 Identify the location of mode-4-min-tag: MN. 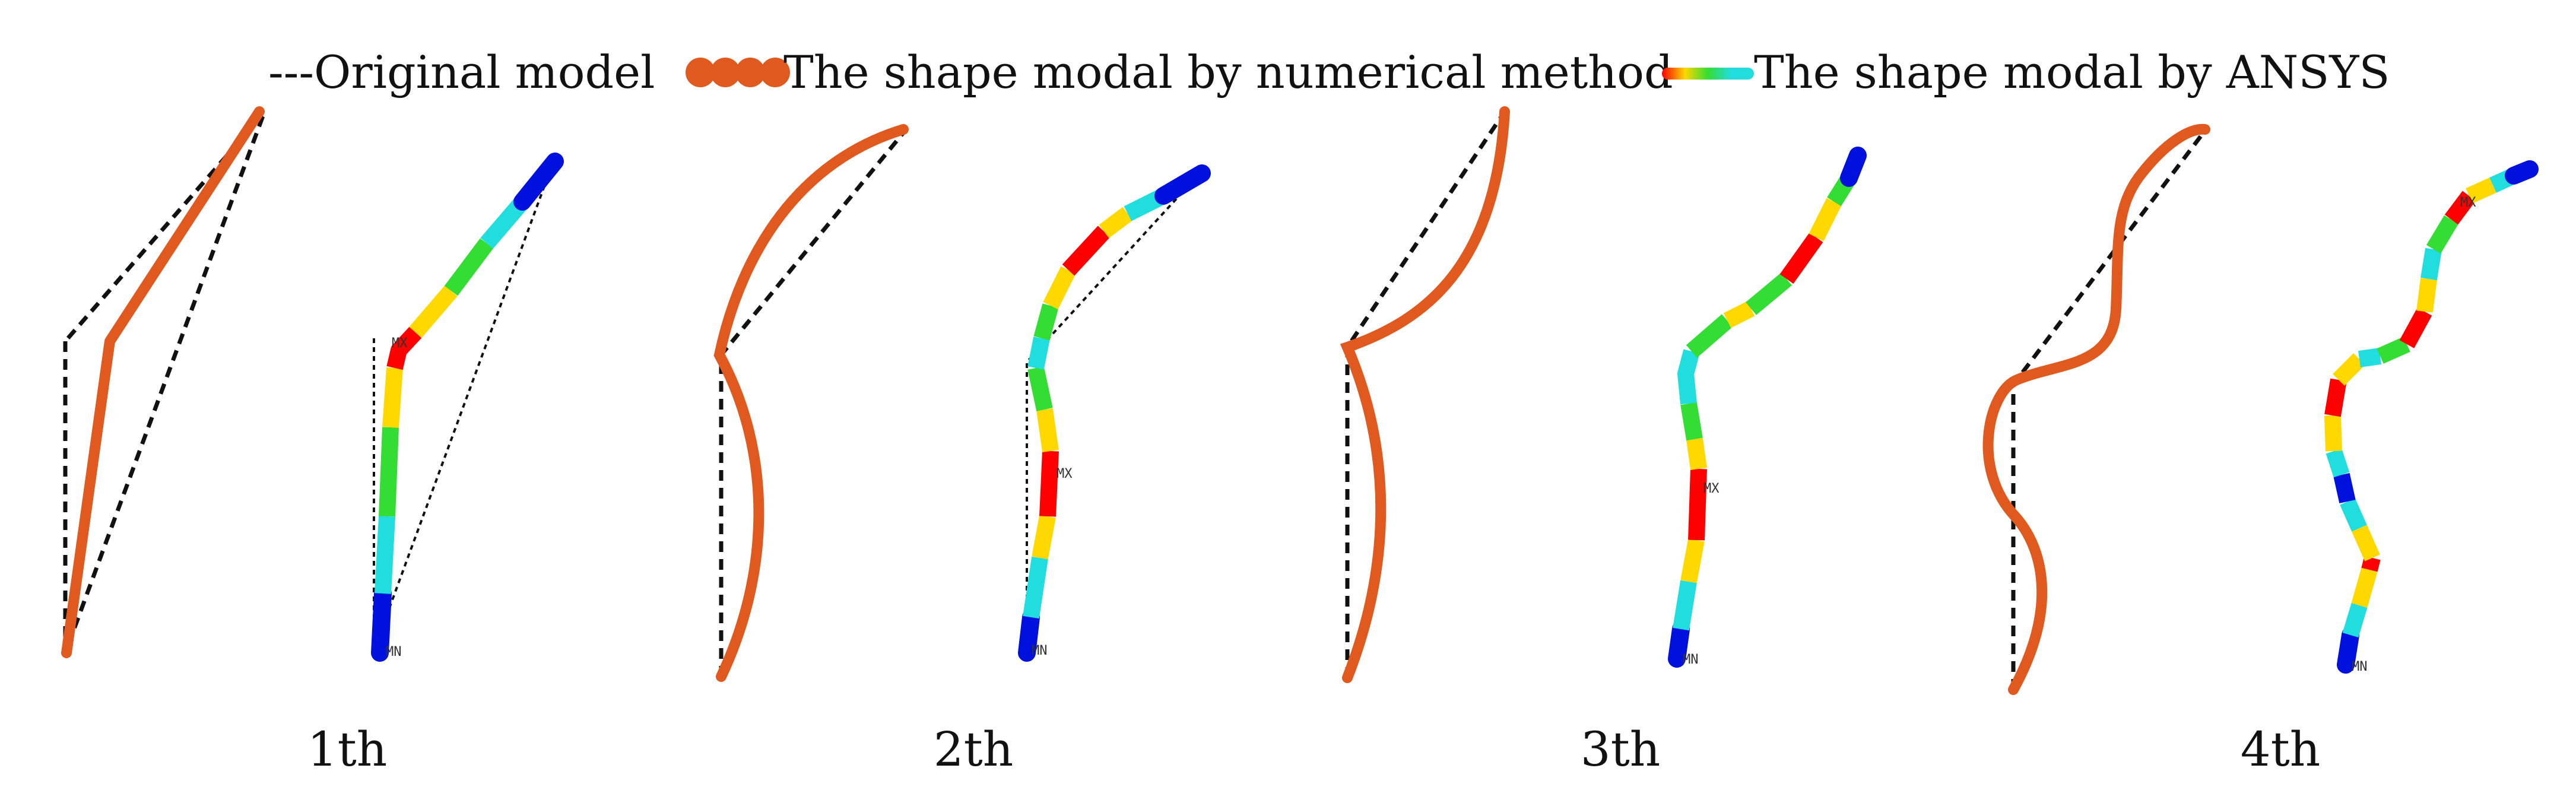
(2360, 667).